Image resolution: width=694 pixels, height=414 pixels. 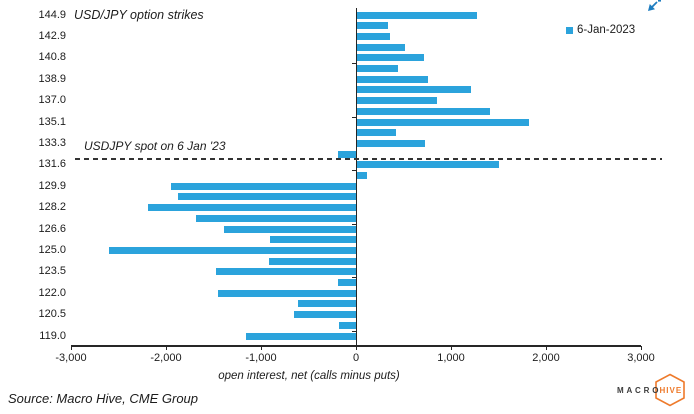 I want to click on spot-dashed-line, so click(x=368, y=159).